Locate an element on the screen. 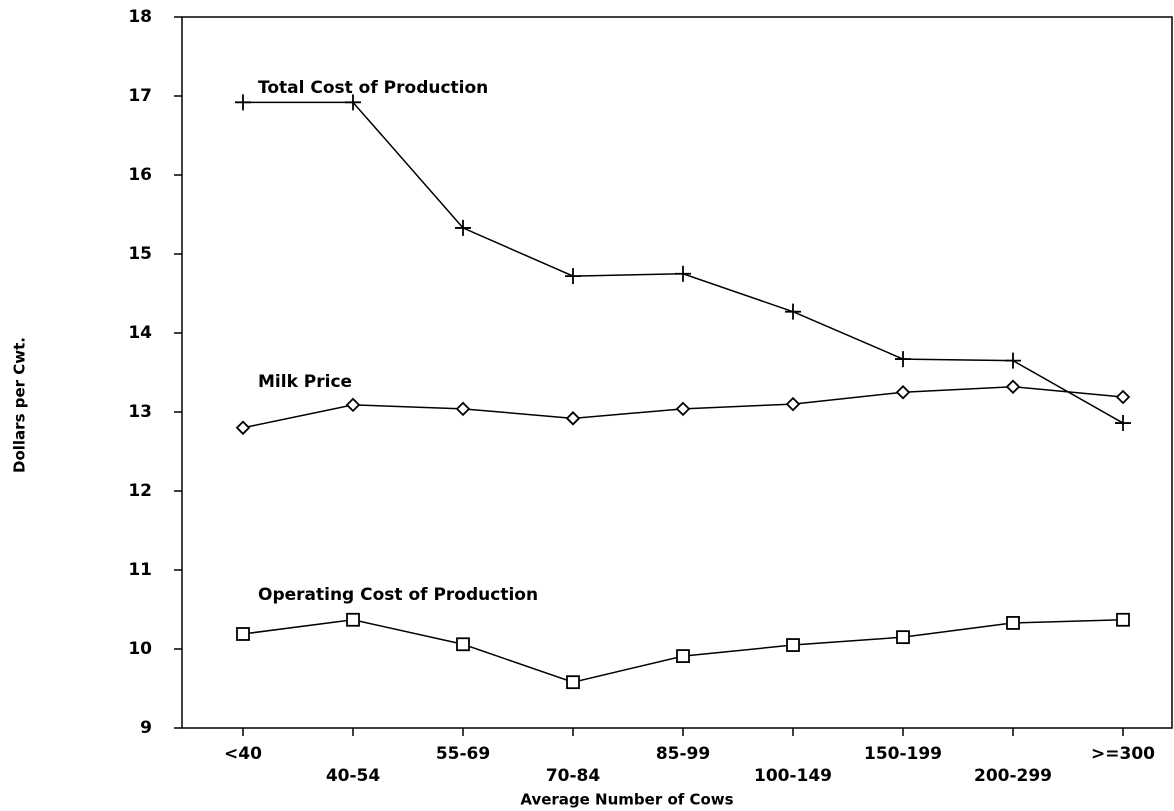 This screenshot has width=1174, height=811. x-tick-label: 55-69 is located at coordinates (463, 754).